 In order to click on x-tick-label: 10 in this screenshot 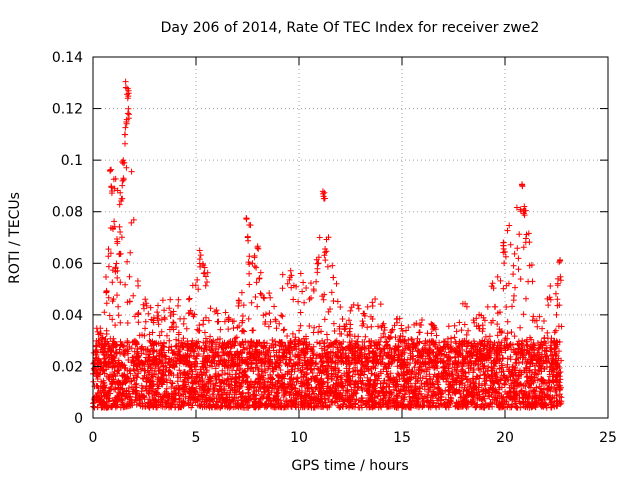, I will do `click(299, 438)`.